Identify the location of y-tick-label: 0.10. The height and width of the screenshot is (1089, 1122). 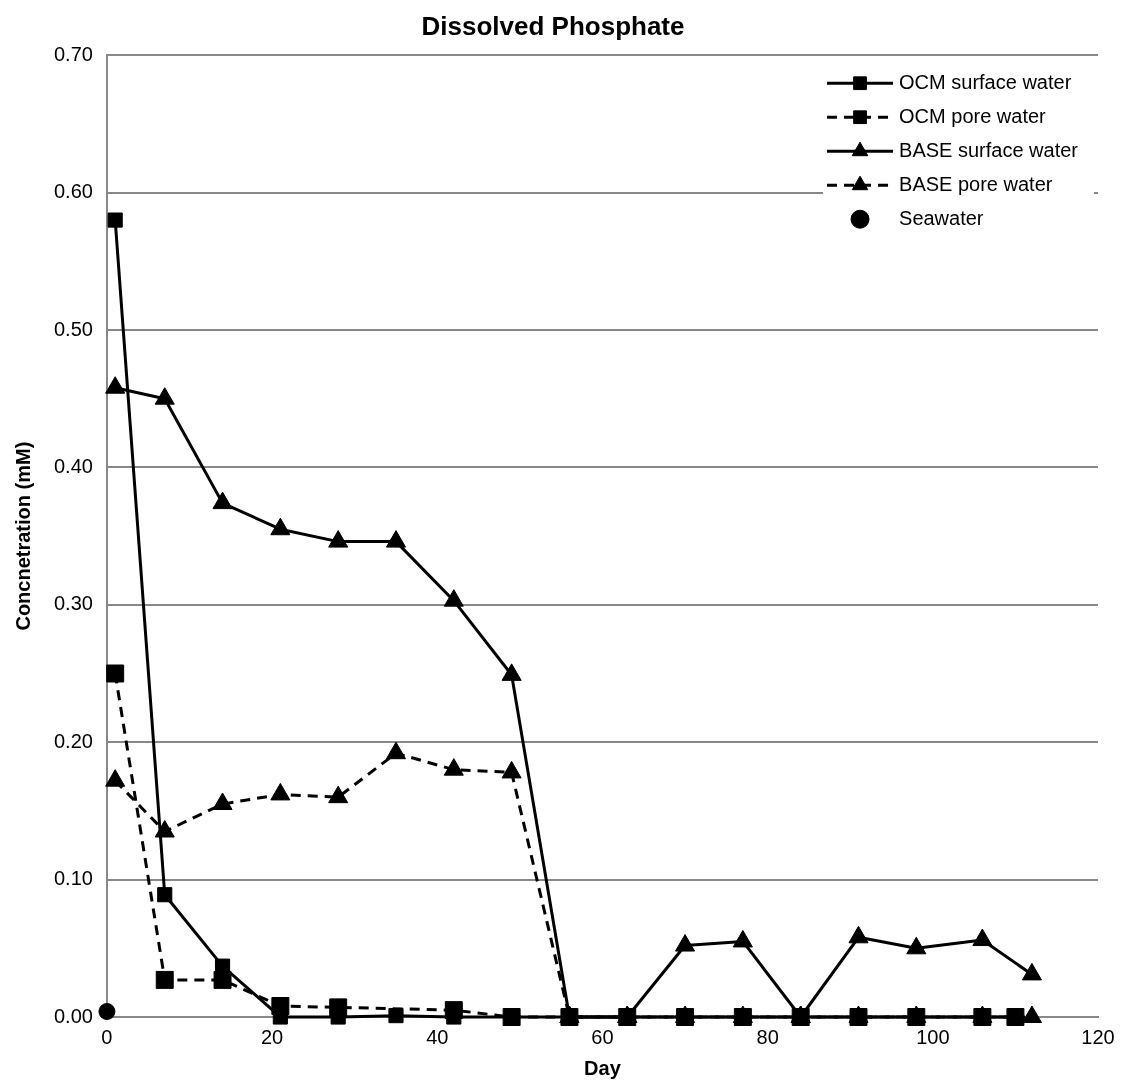
(73, 878).